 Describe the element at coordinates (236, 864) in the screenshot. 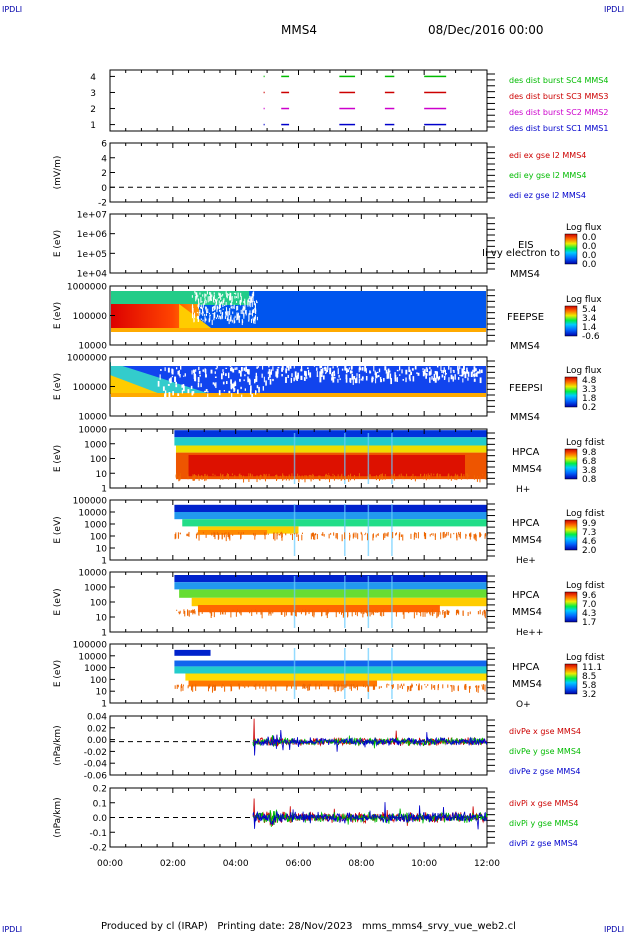

I see `time-tick-label: 04:00` at that location.